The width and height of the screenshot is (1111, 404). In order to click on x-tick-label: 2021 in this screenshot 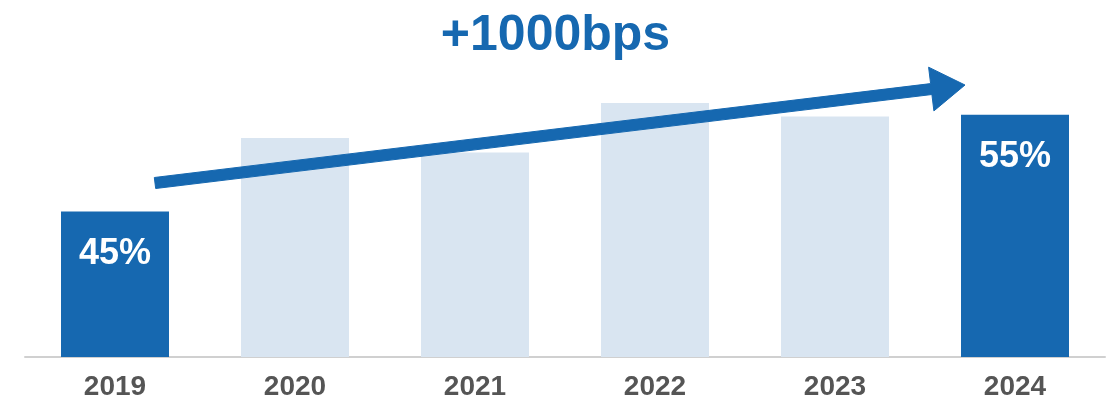, I will do `click(475, 385)`.